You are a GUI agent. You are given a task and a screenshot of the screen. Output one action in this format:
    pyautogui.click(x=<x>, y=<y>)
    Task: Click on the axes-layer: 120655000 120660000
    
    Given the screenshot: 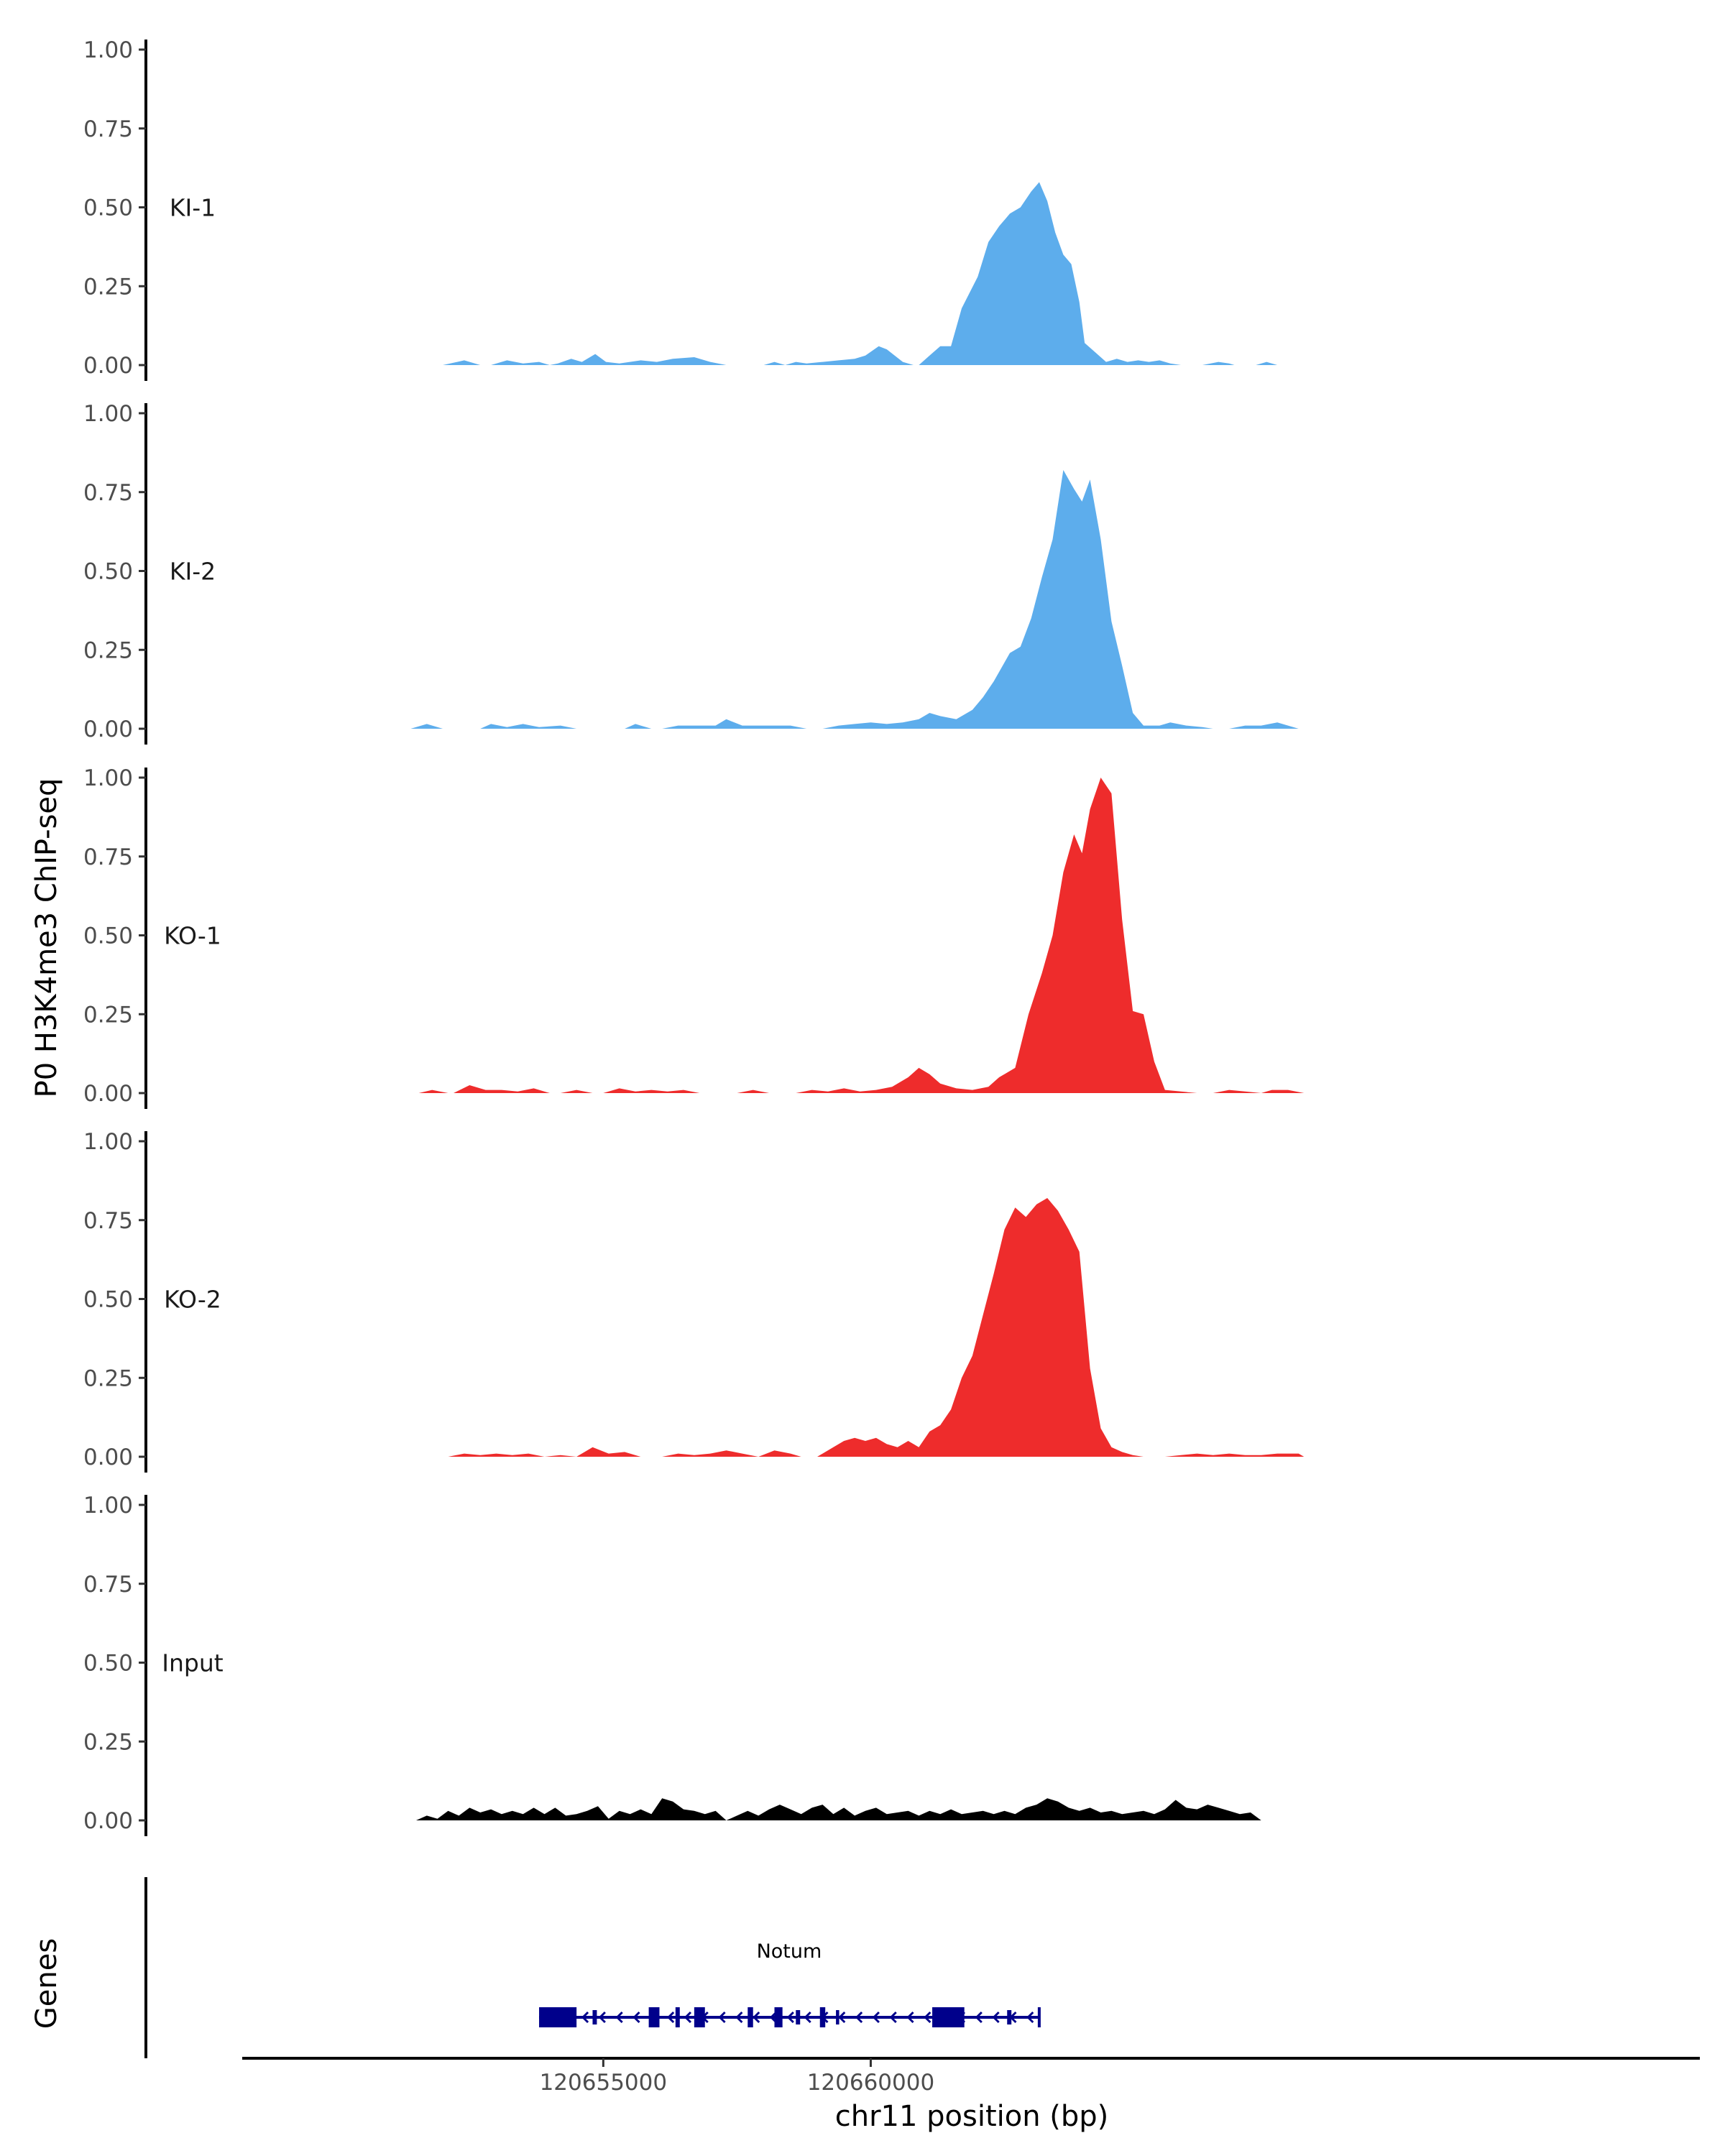 What is the action you would take?
    pyautogui.click(x=971, y=2076)
    